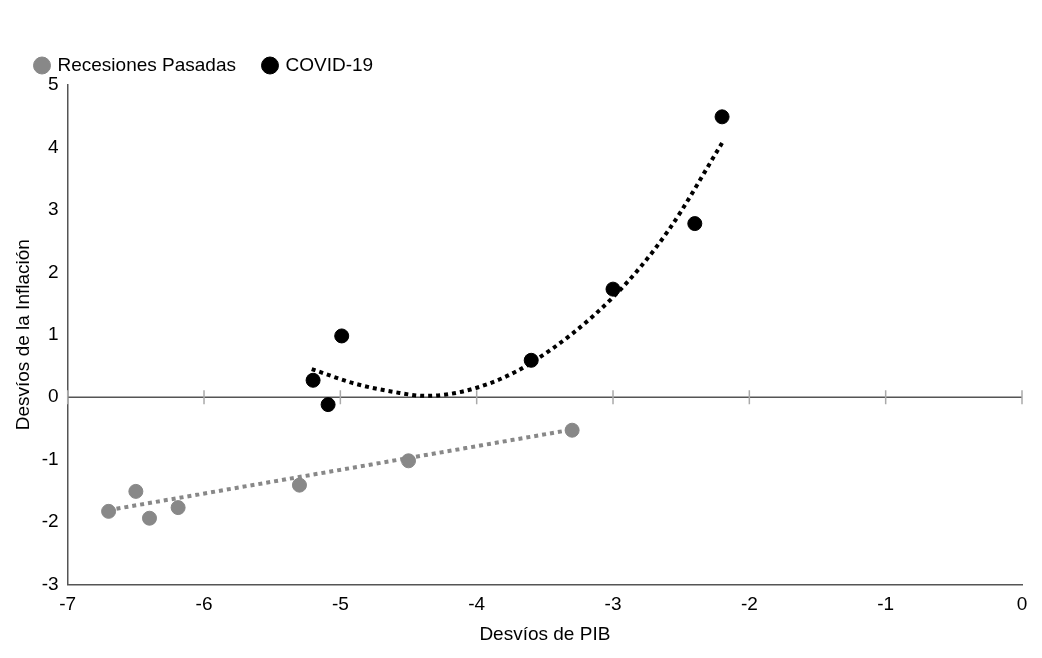 This screenshot has width=1042, height=658. I want to click on y-tick-label: 3, so click(53, 209).